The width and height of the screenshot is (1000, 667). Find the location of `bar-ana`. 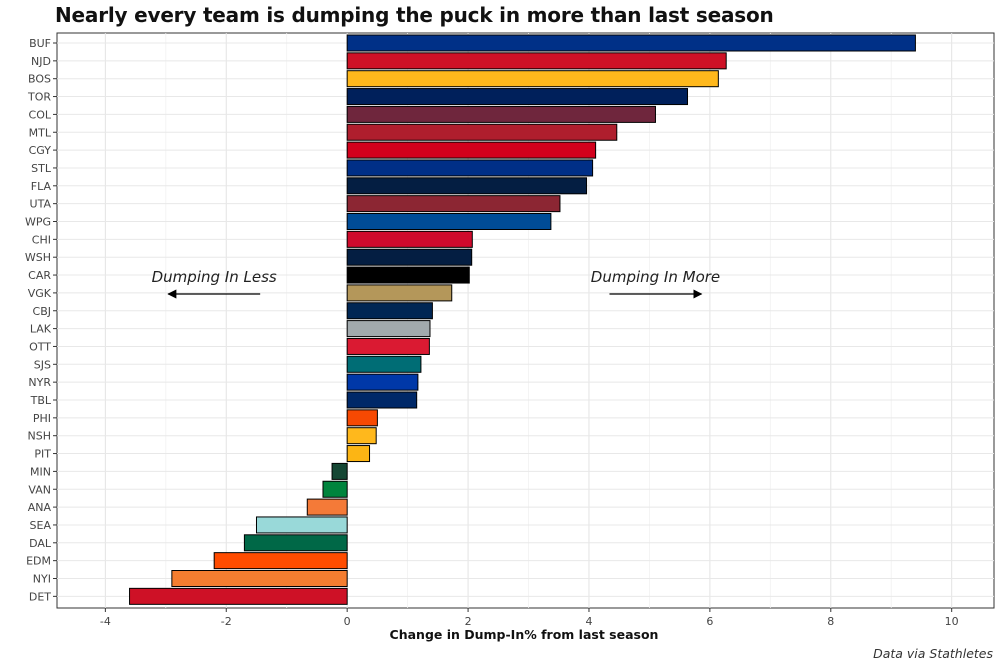

bar-ana is located at coordinates (327, 507).